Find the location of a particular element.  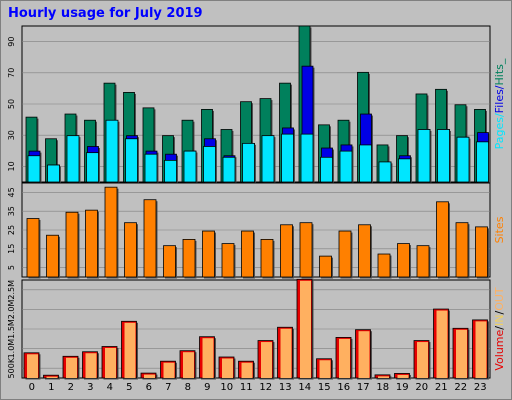

side-label-hits-files-pages: Pages/Files/Hits_ is located at coordinates (499, 103).